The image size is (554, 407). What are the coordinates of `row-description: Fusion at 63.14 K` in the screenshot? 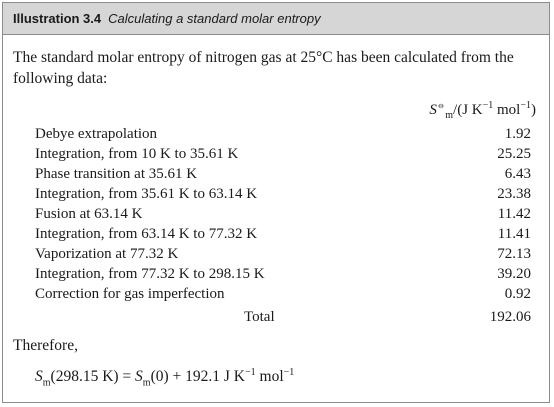 It's located at (89, 214).